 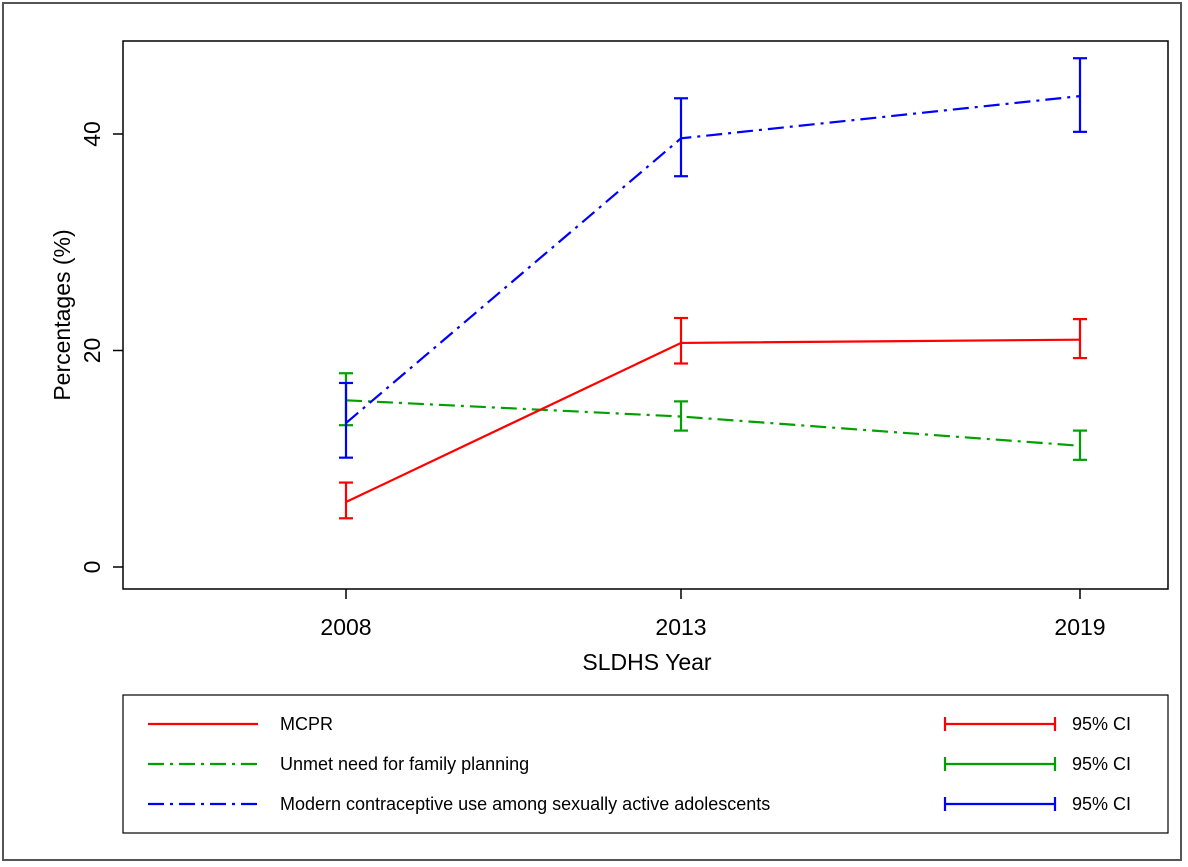 I want to click on y-tick-label: 40, so click(x=92, y=134).